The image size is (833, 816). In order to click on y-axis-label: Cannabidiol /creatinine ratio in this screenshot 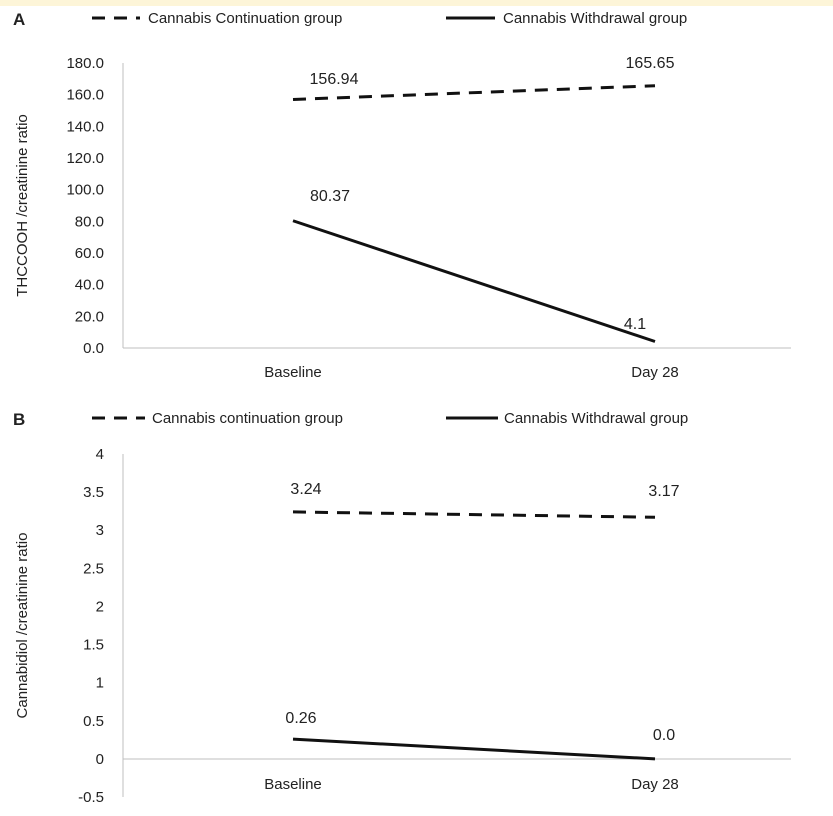, I will do `click(22, 626)`.